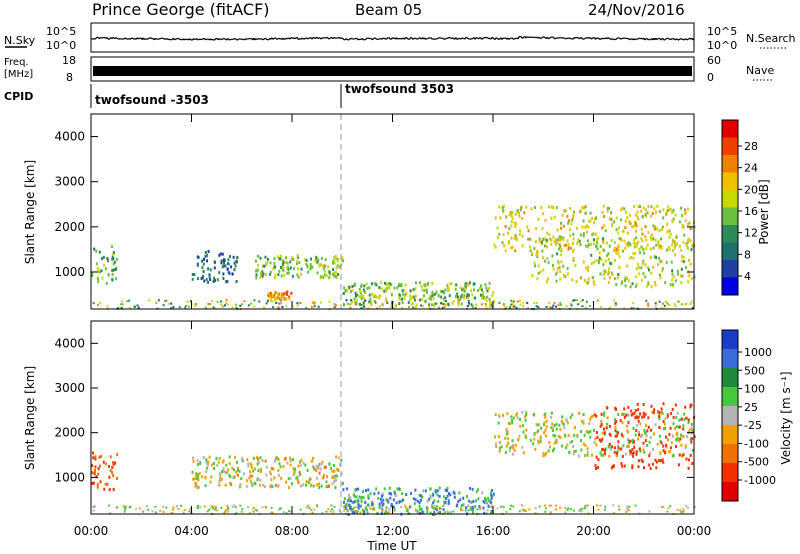 This screenshot has width=800, height=554. I want to click on power-data, so click(393, 257).